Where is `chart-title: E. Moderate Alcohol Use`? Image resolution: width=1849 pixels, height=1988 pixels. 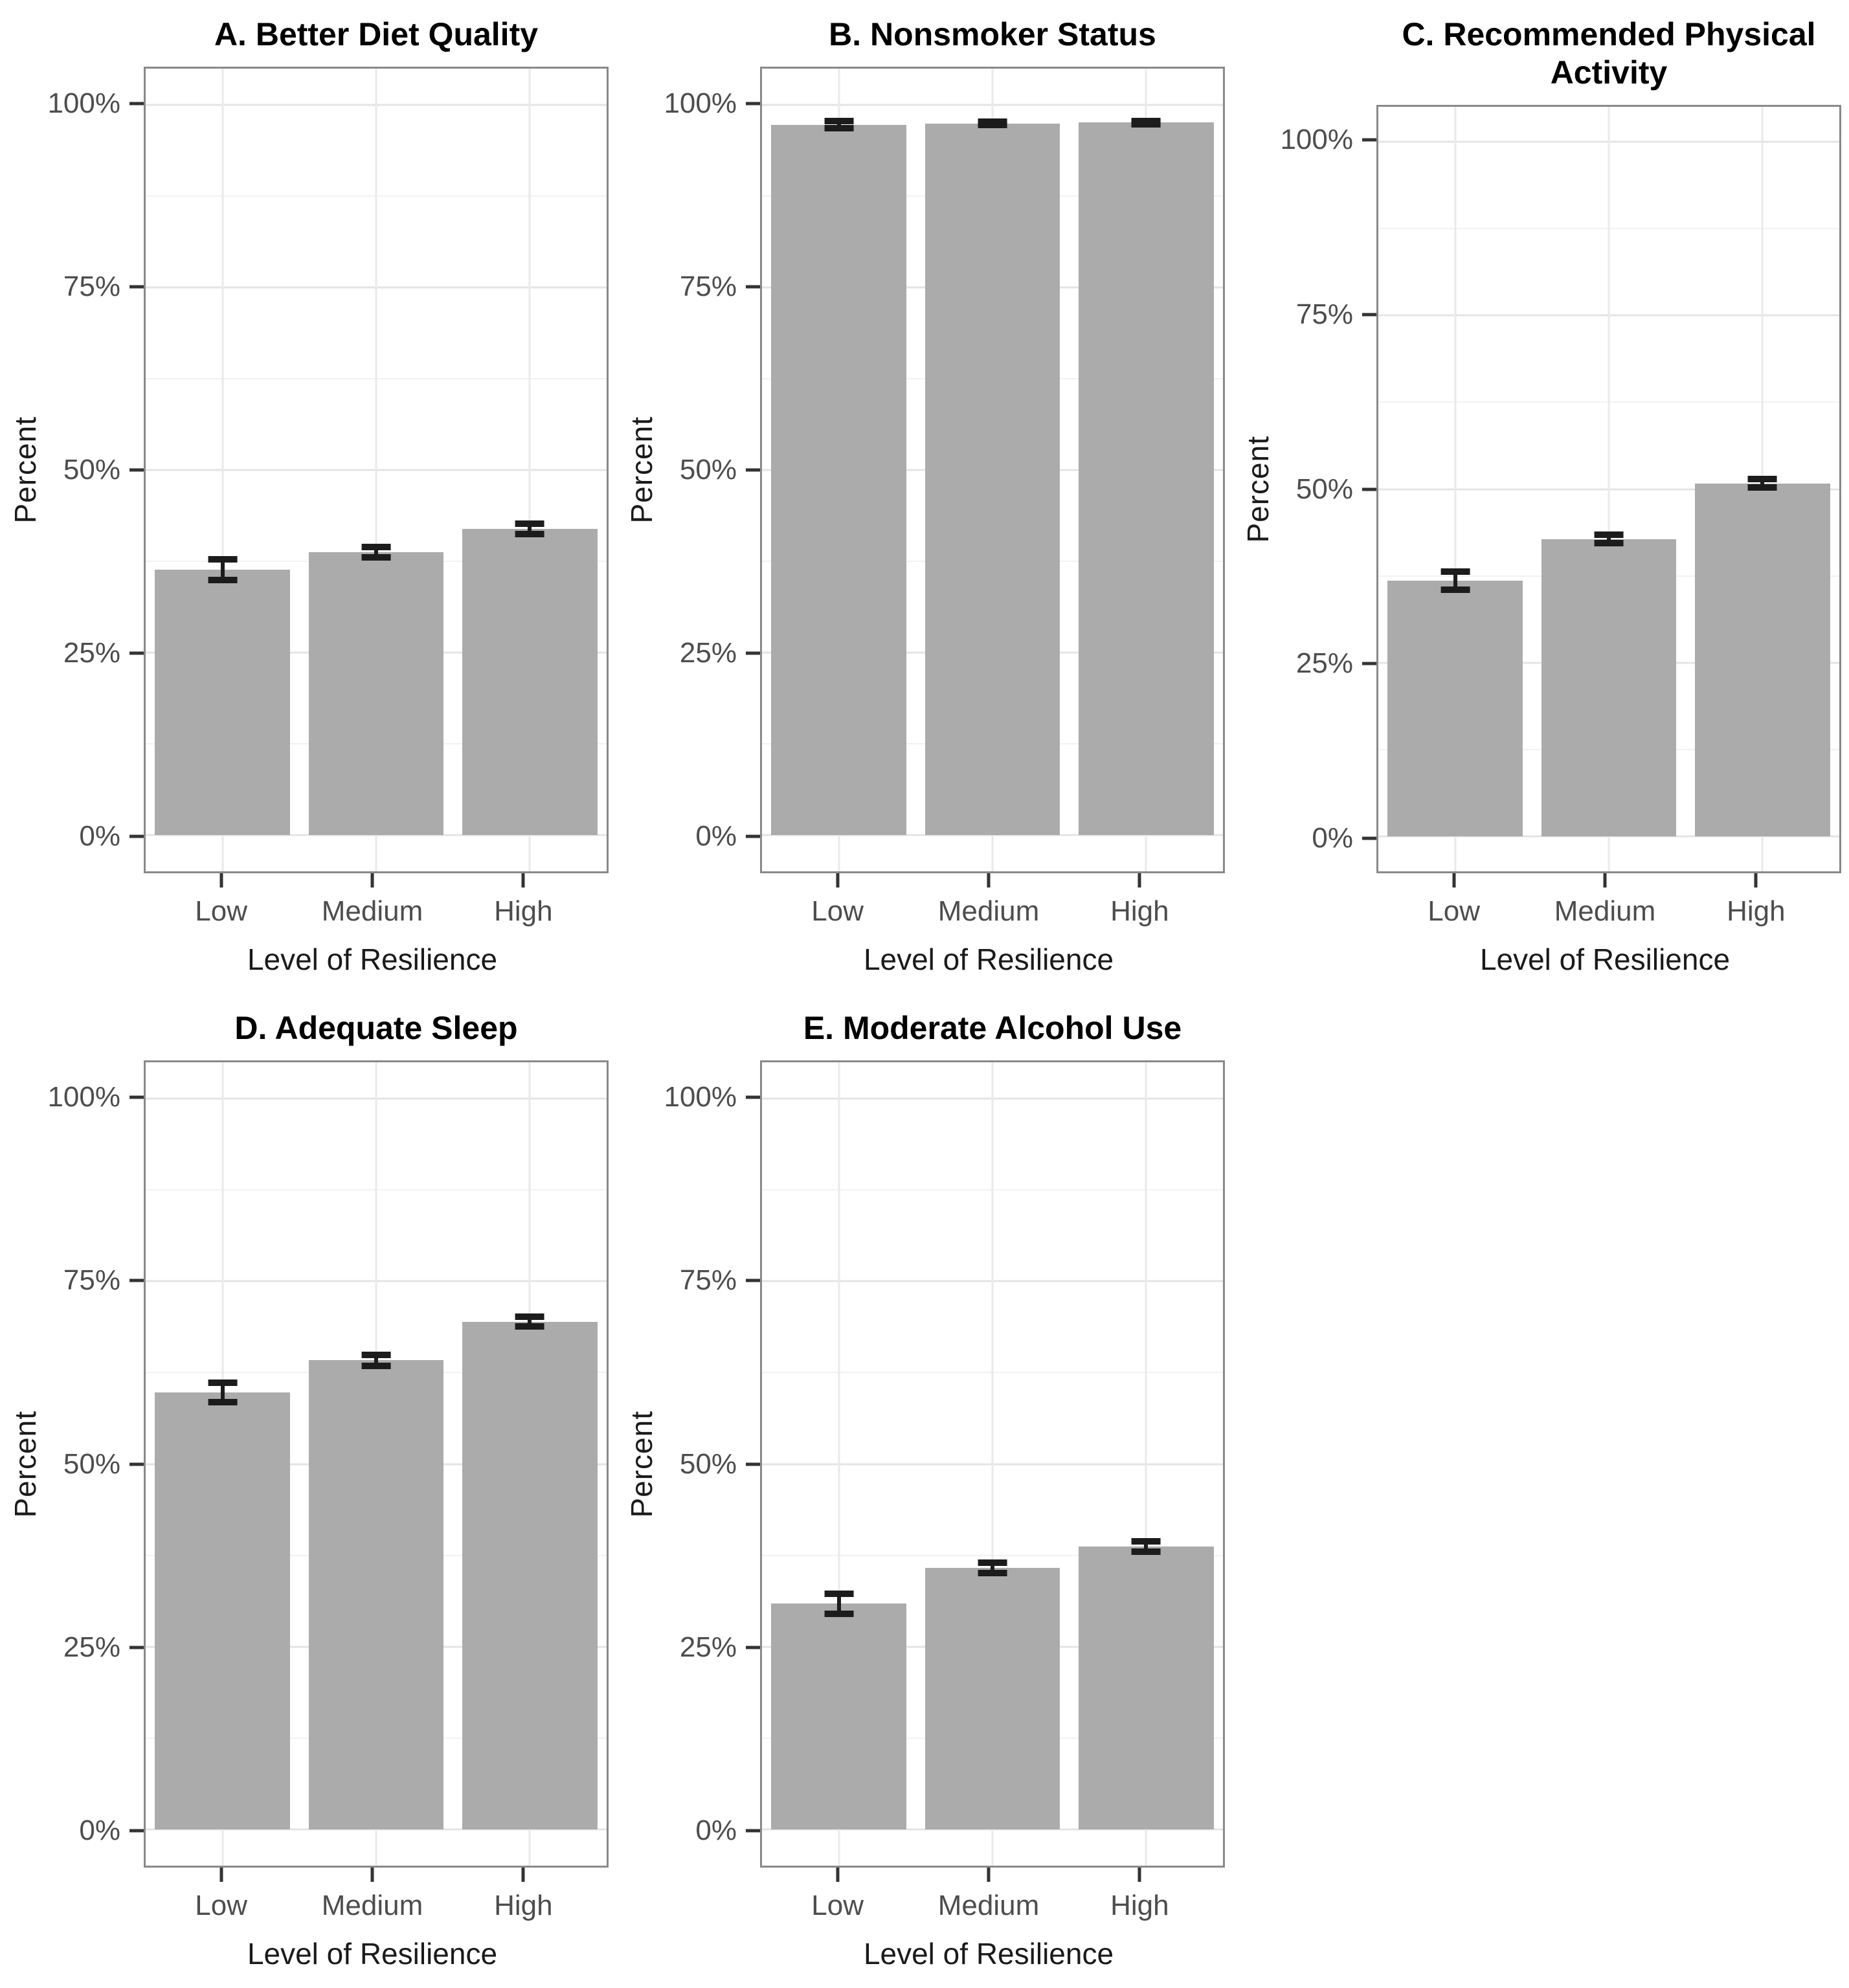
chart-title: E. Moderate Alcohol Use is located at coordinates (993, 1028).